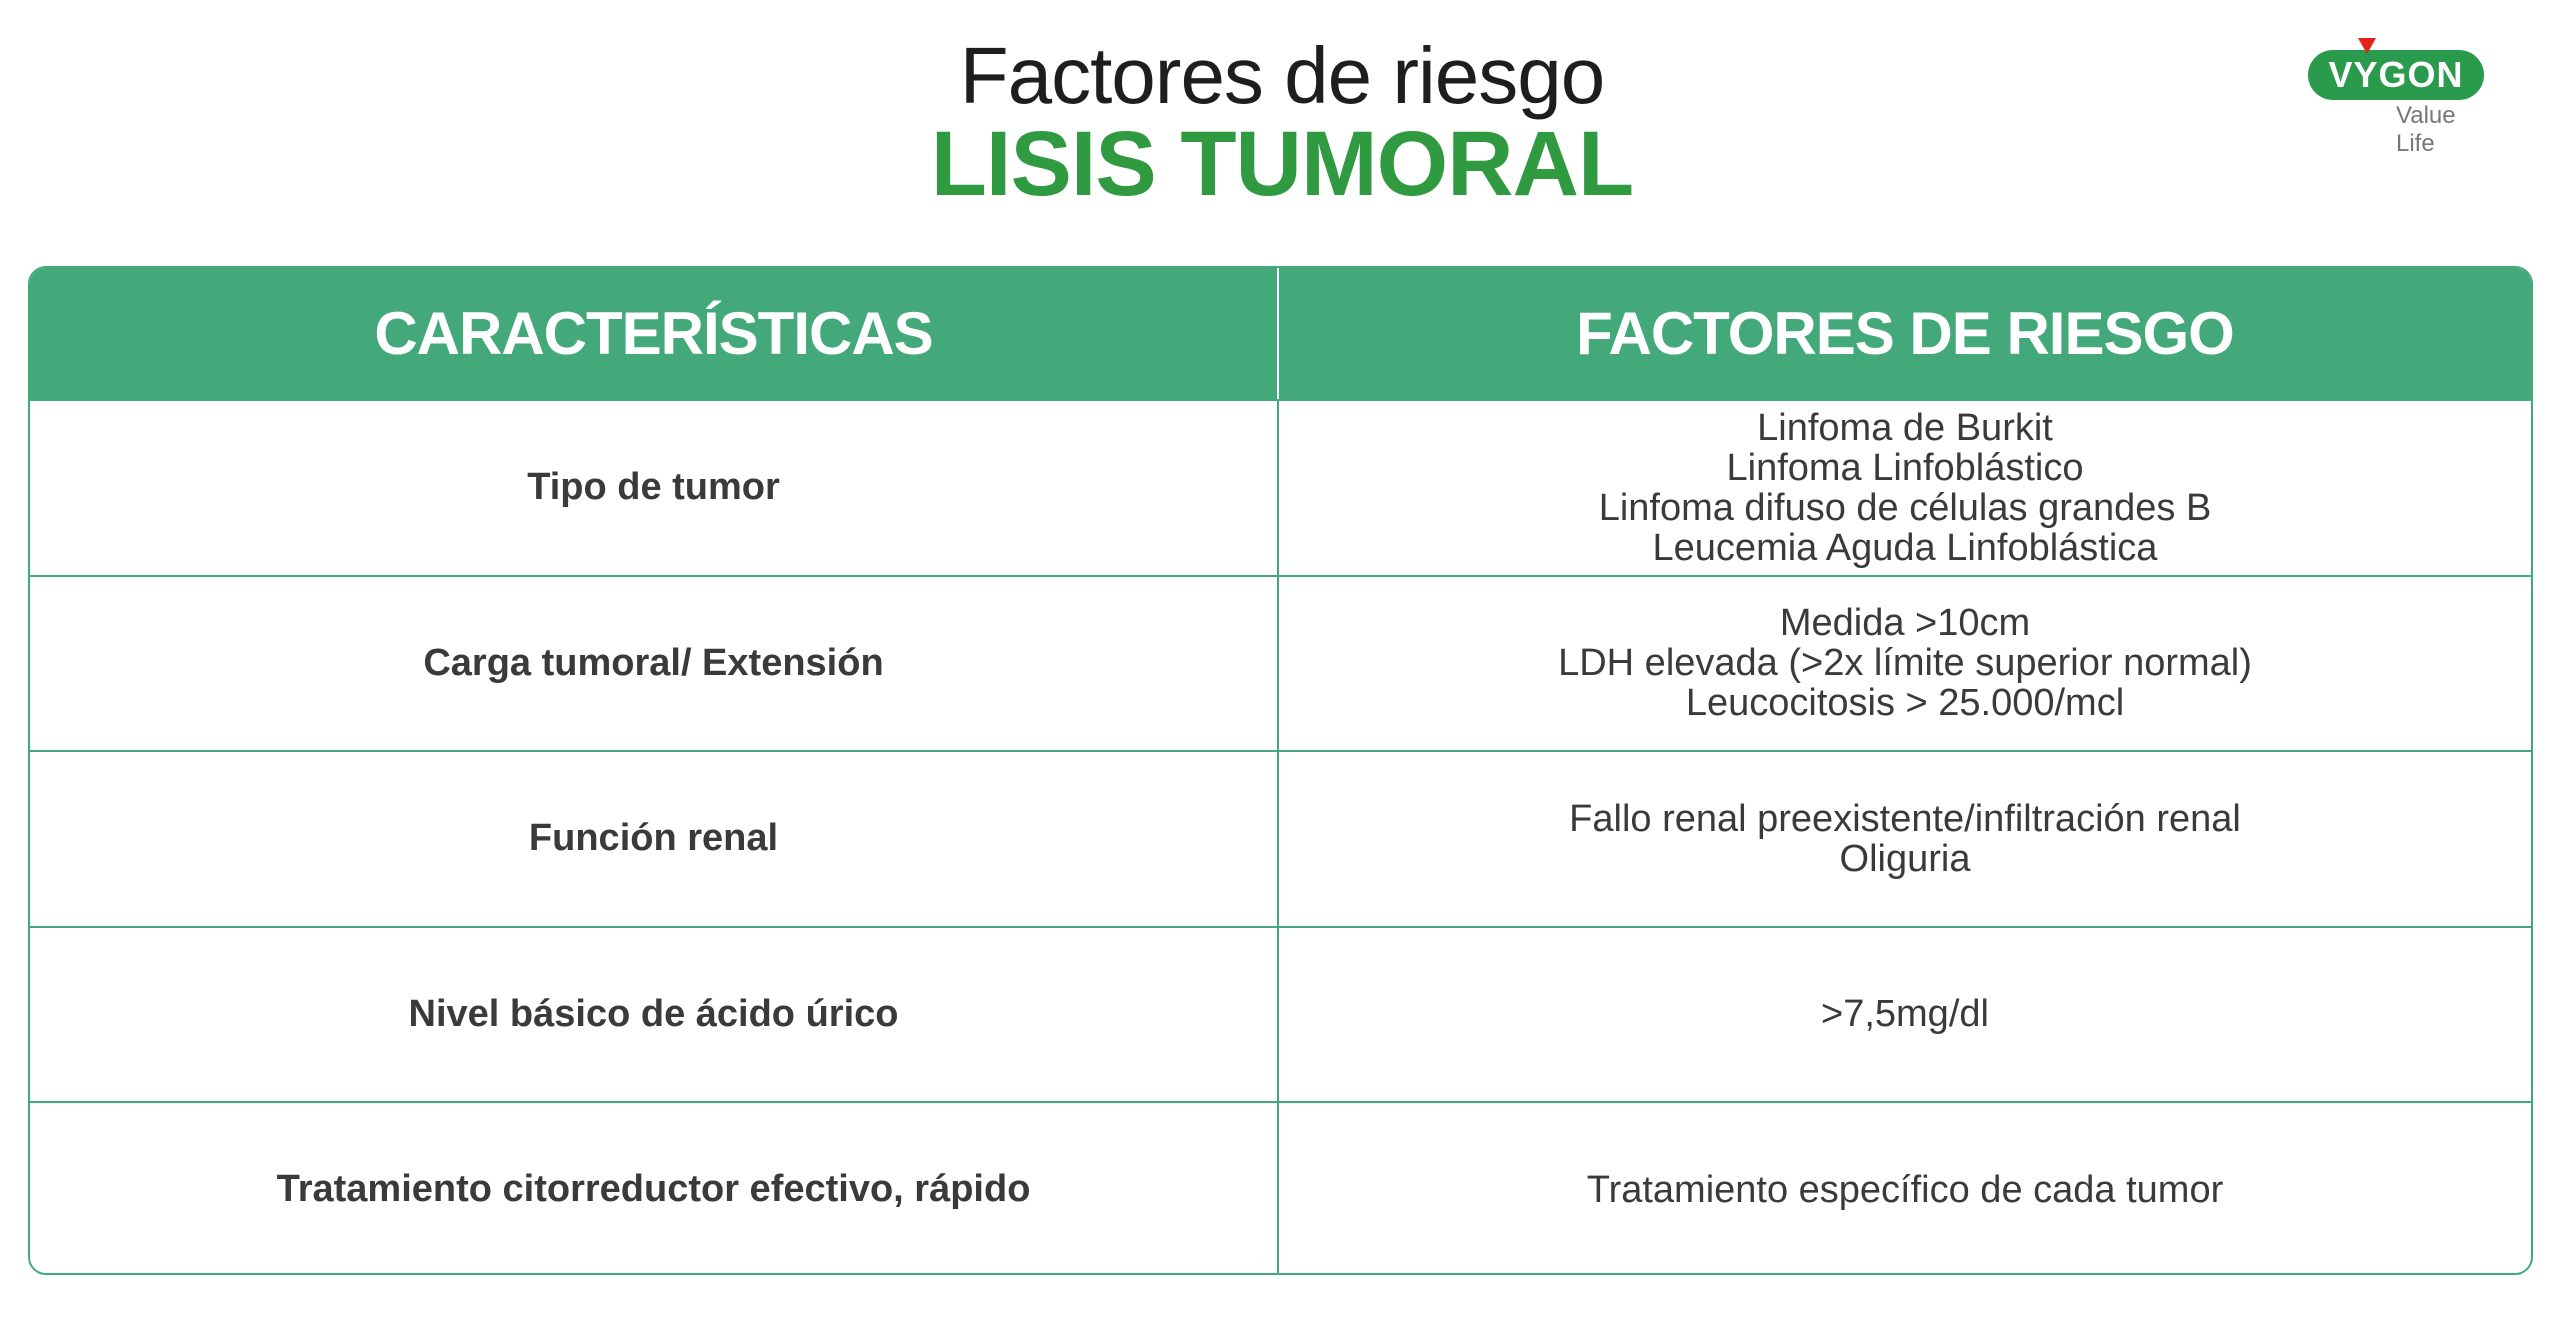  Describe the element at coordinates (2396, 75) in the screenshot. I see `logo-brand: VYGON` at that location.